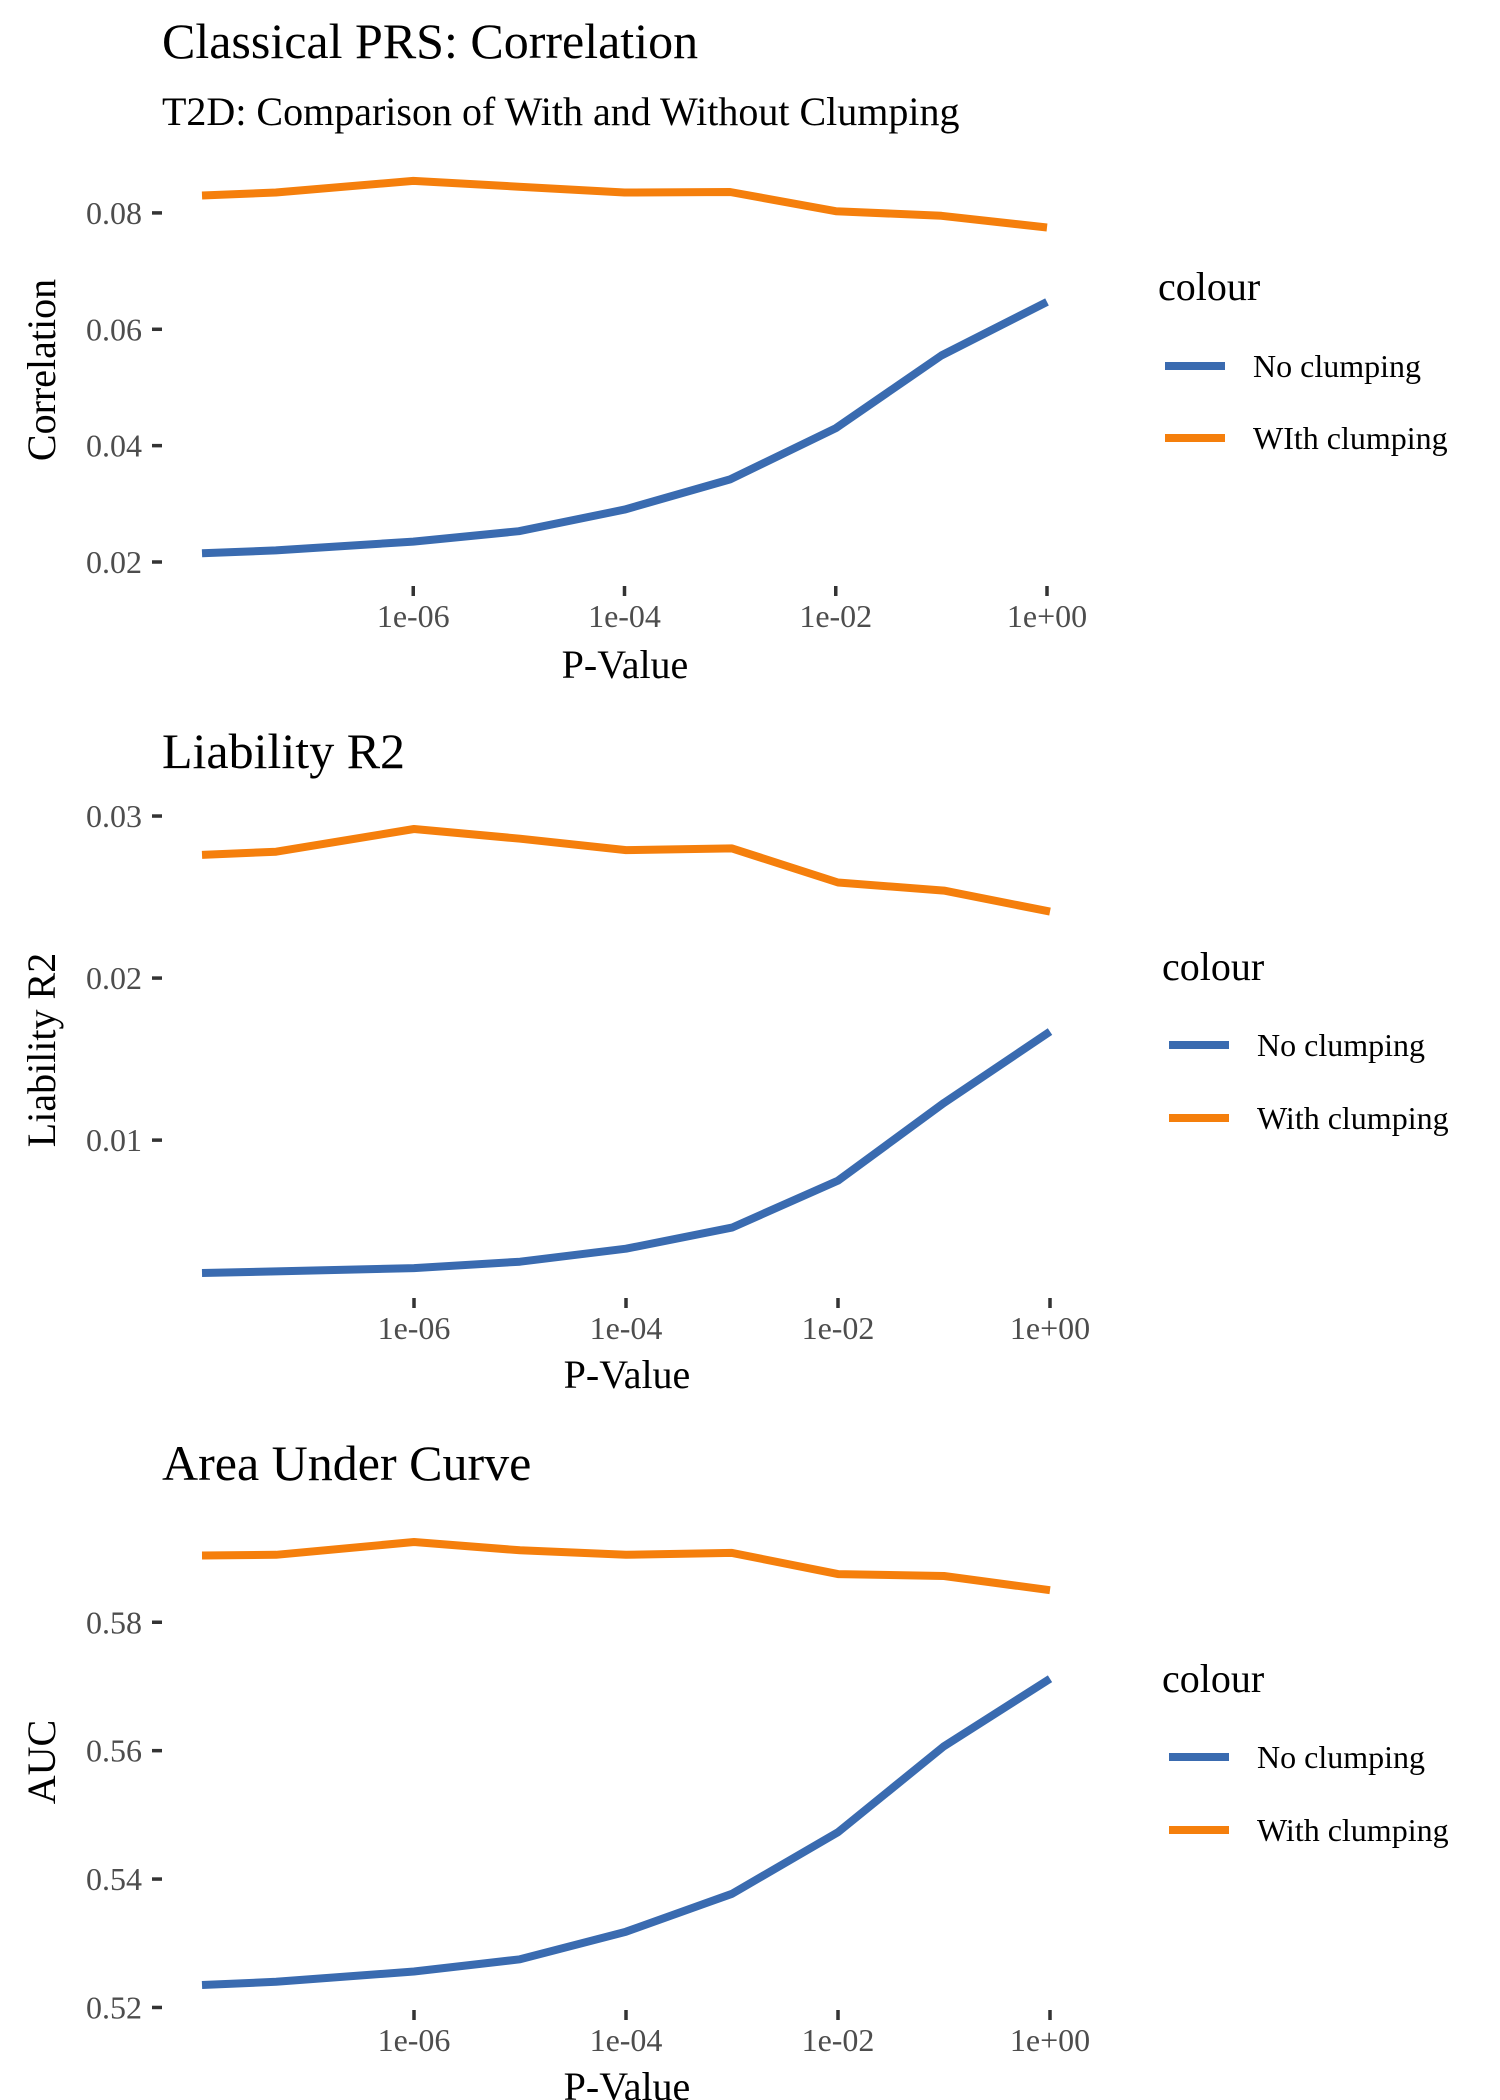 This screenshot has width=1500, height=2100. Describe the element at coordinates (627, 2082) in the screenshot. I see `panel-3-x-axis-label: P-Value` at that location.